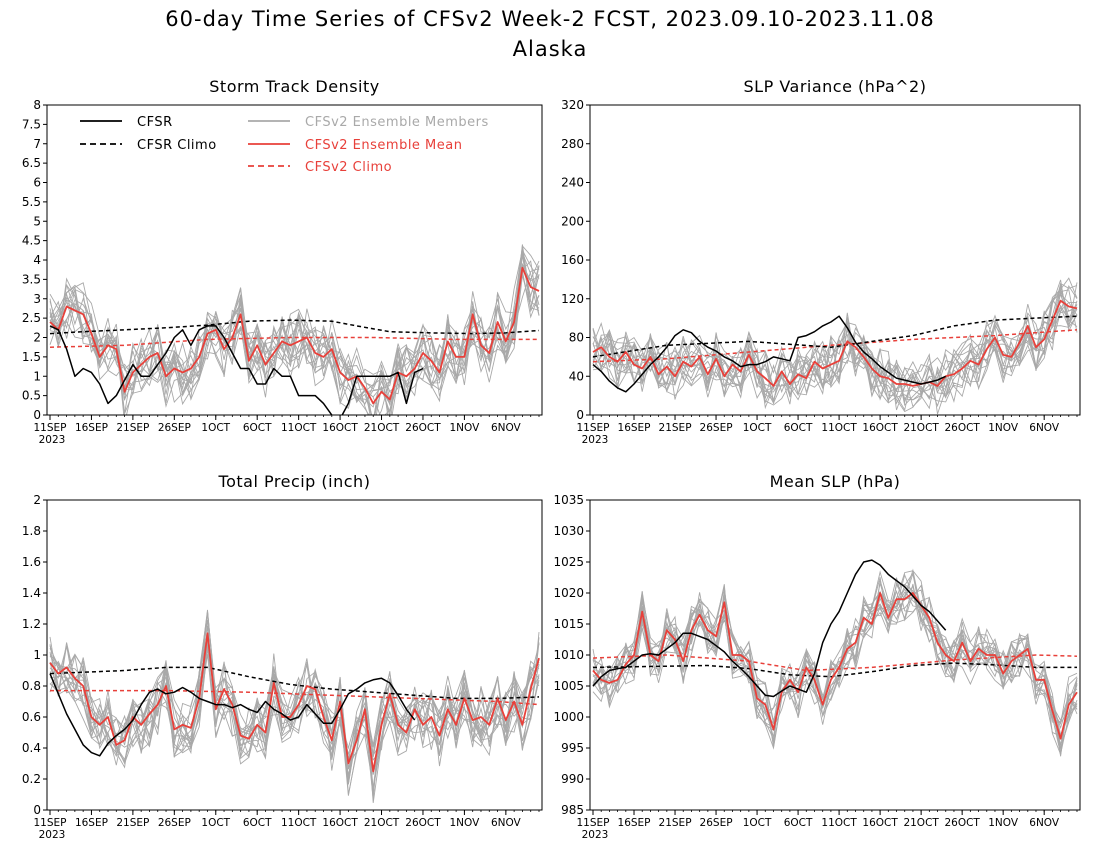 The image size is (1100, 850). I want to click on total-precip-plot-area, so click(294, 706).